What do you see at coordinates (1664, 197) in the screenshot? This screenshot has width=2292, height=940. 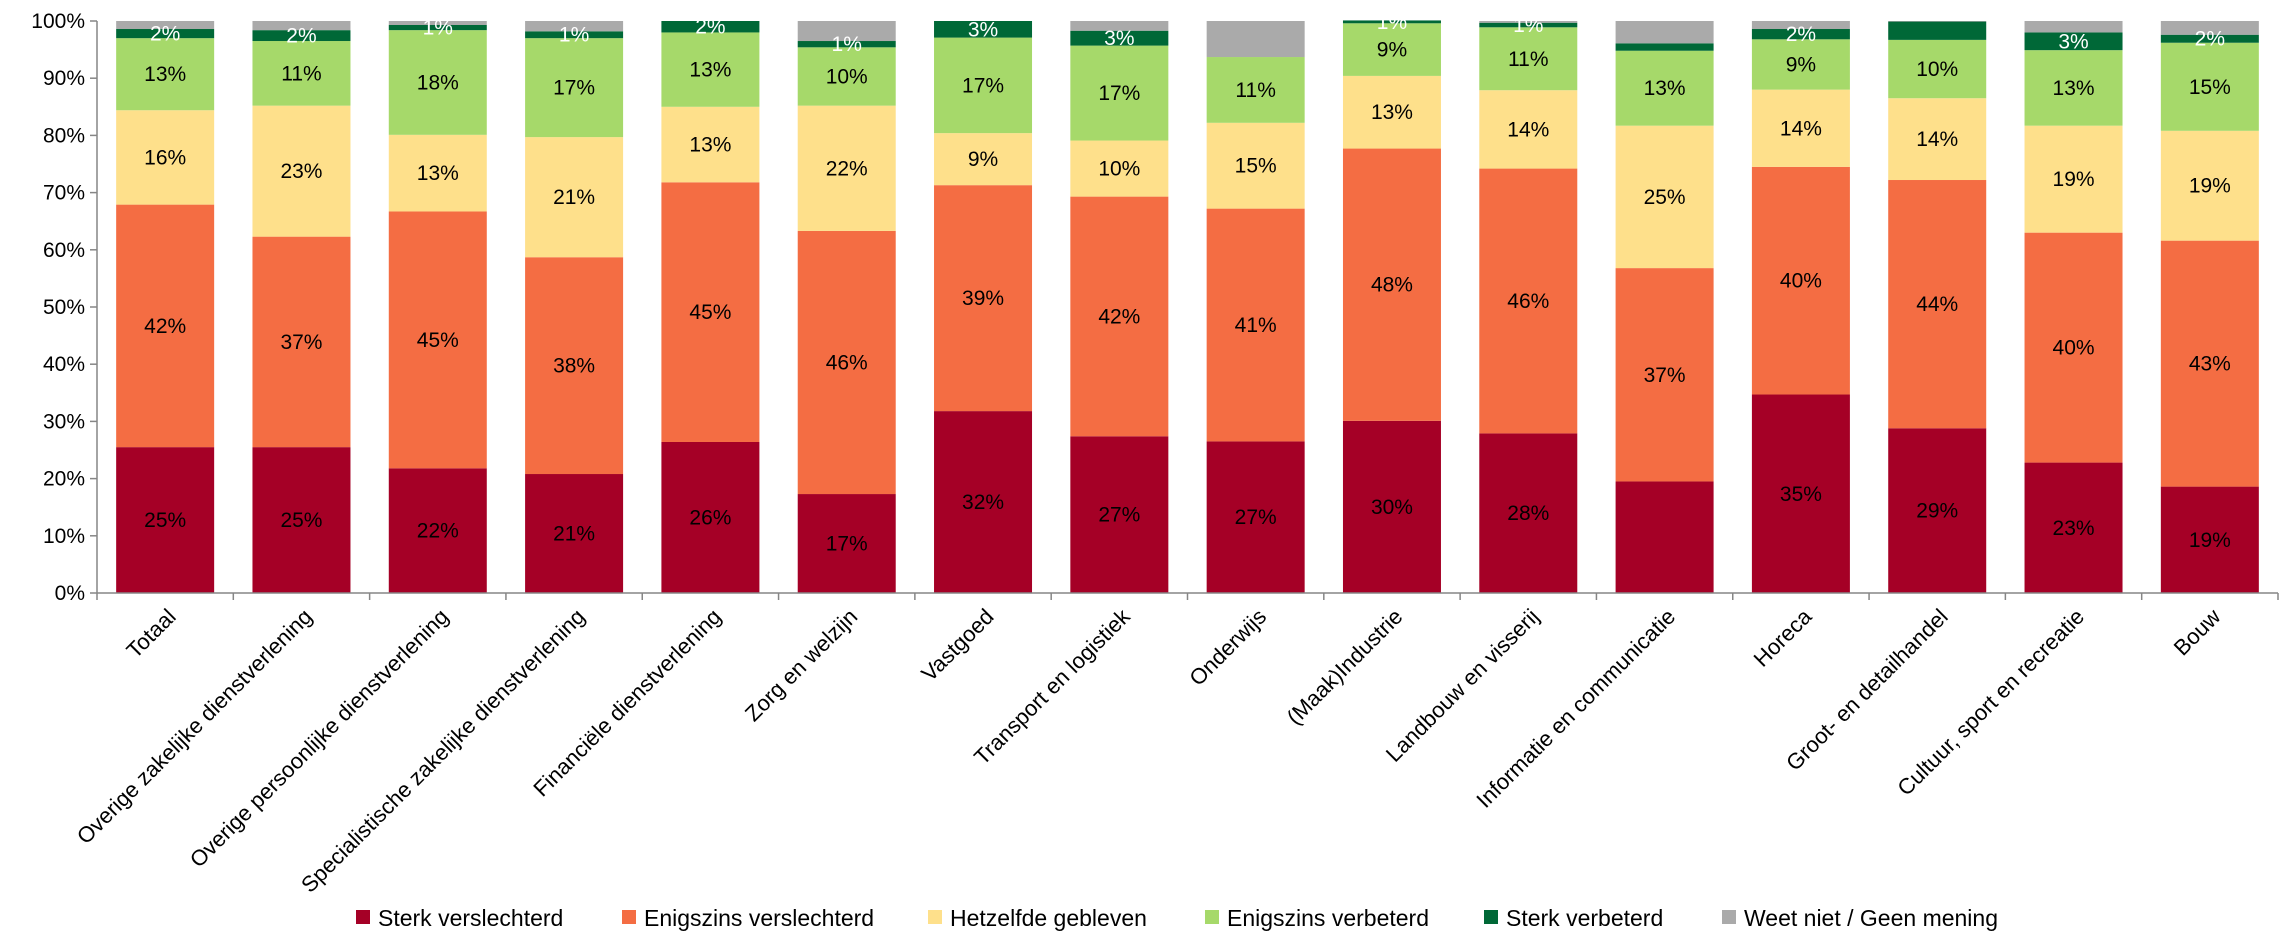 I see `bar-segment-hetzelfde-gebleven-informatie-en-communicatie` at bounding box center [1664, 197].